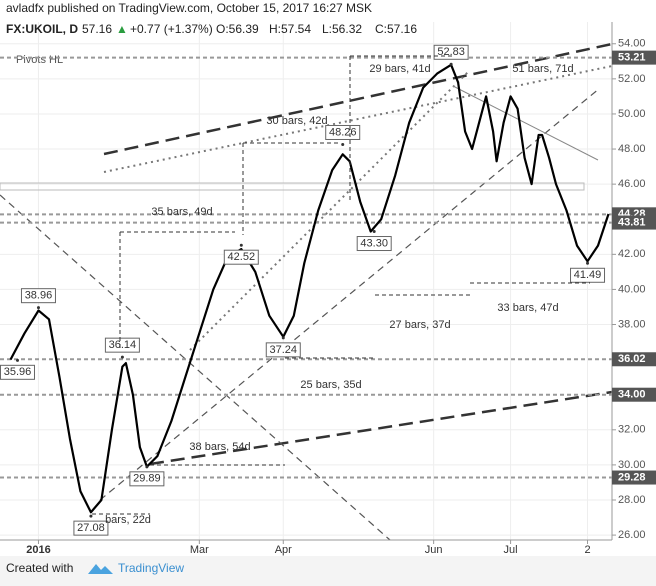 Image resolution: width=656 pixels, height=586 pixels. I want to click on y-tick-label: 30.00, so click(632, 465).